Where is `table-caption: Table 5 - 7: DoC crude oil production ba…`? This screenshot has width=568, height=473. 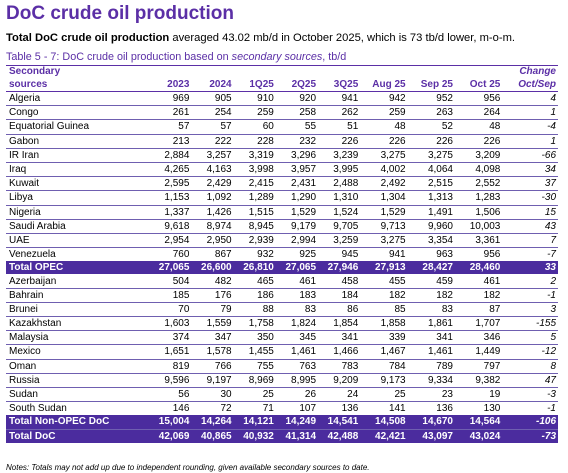 table-caption: Table 5 - 7: DoC crude oil production ba… is located at coordinates (176, 57).